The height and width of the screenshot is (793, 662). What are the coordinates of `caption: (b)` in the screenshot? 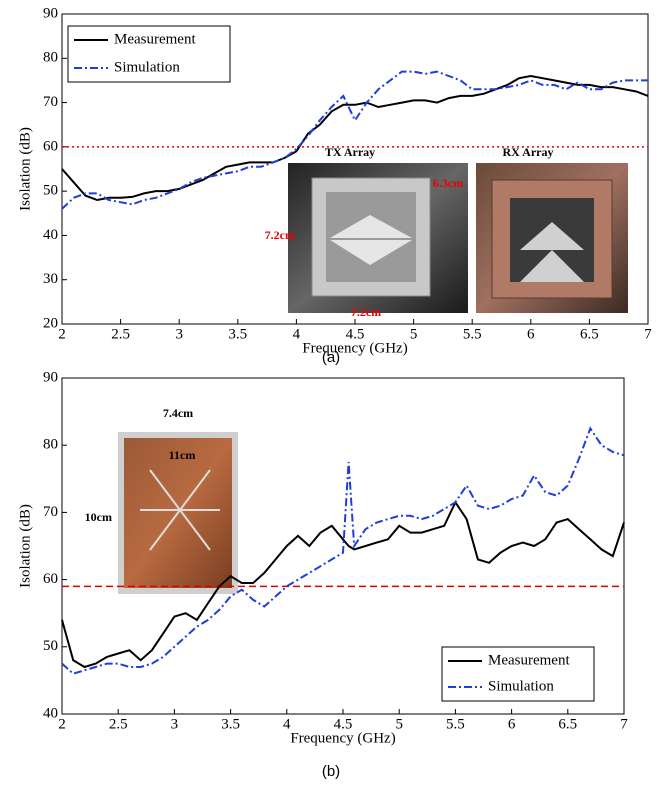 It's located at (331, 771).